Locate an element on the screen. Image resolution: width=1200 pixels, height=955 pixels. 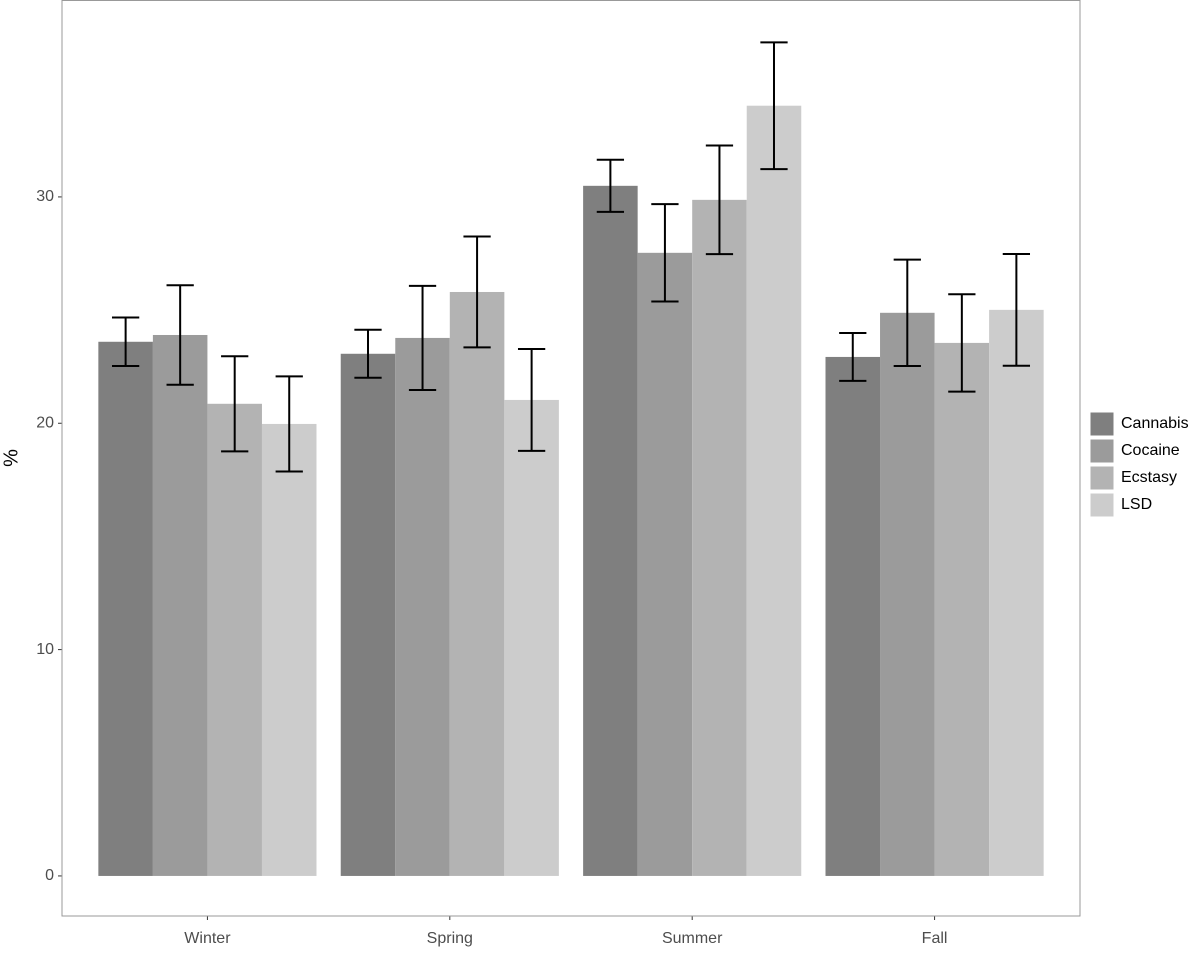
y-tick-label: 30 is located at coordinates (45, 196).